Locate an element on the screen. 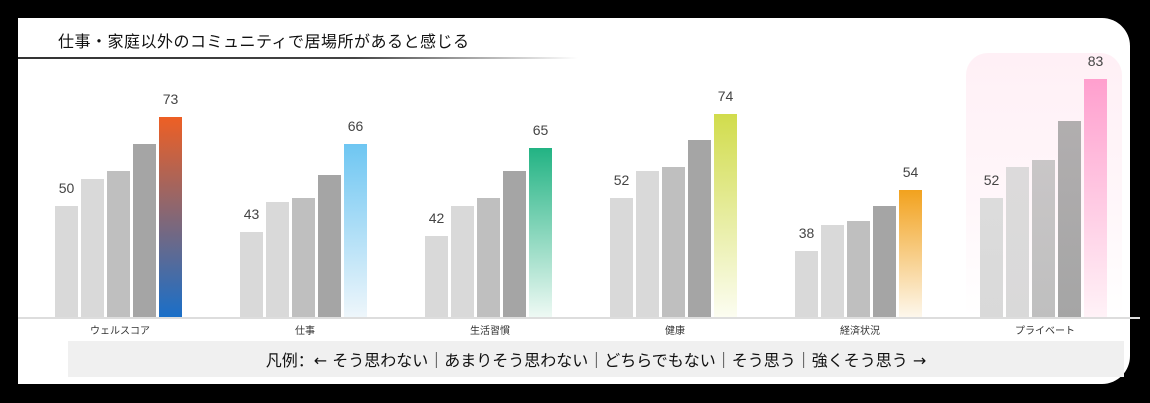 The height and width of the screenshot is (403, 1150). category-label: 経済状況 is located at coordinates (860, 331).